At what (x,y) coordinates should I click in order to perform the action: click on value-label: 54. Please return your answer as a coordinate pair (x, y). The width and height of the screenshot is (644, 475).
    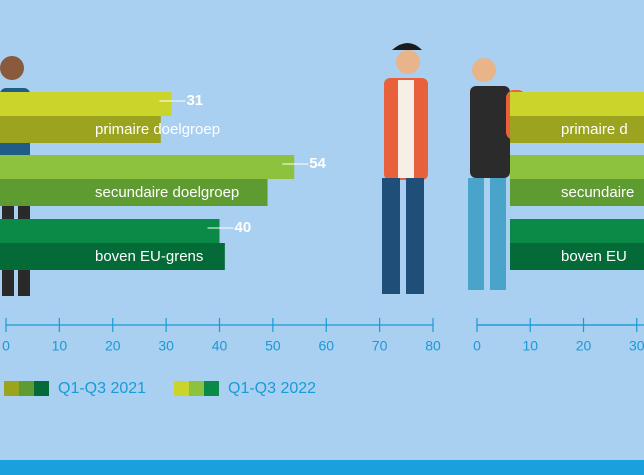
    Looking at the image, I should click on (317, 163).